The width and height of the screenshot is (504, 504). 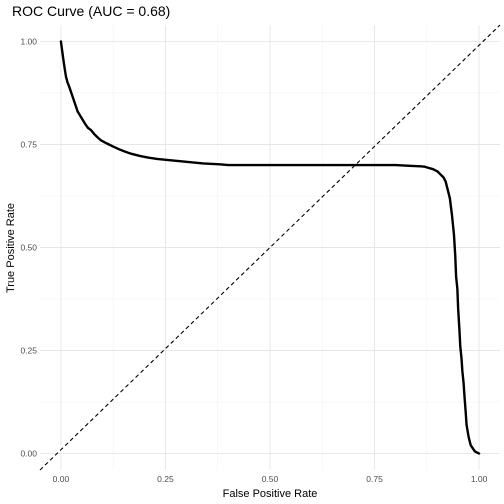 I want to click on x-tick-label: 0.75, so click(x=374, y=479).